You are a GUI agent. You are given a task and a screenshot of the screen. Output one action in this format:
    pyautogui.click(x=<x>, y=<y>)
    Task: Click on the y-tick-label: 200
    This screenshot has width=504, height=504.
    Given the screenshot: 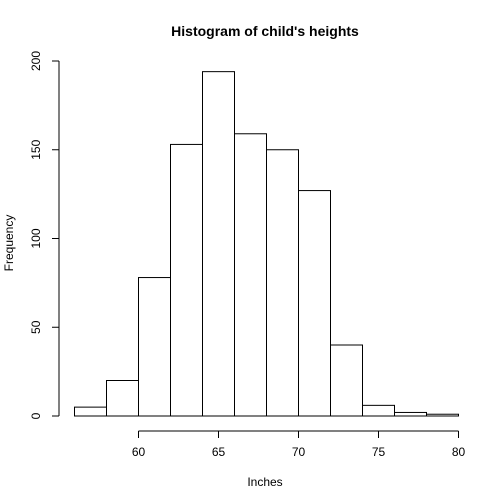 What is the action you would take?
    pyautogui.click(x=36, y=61)
    